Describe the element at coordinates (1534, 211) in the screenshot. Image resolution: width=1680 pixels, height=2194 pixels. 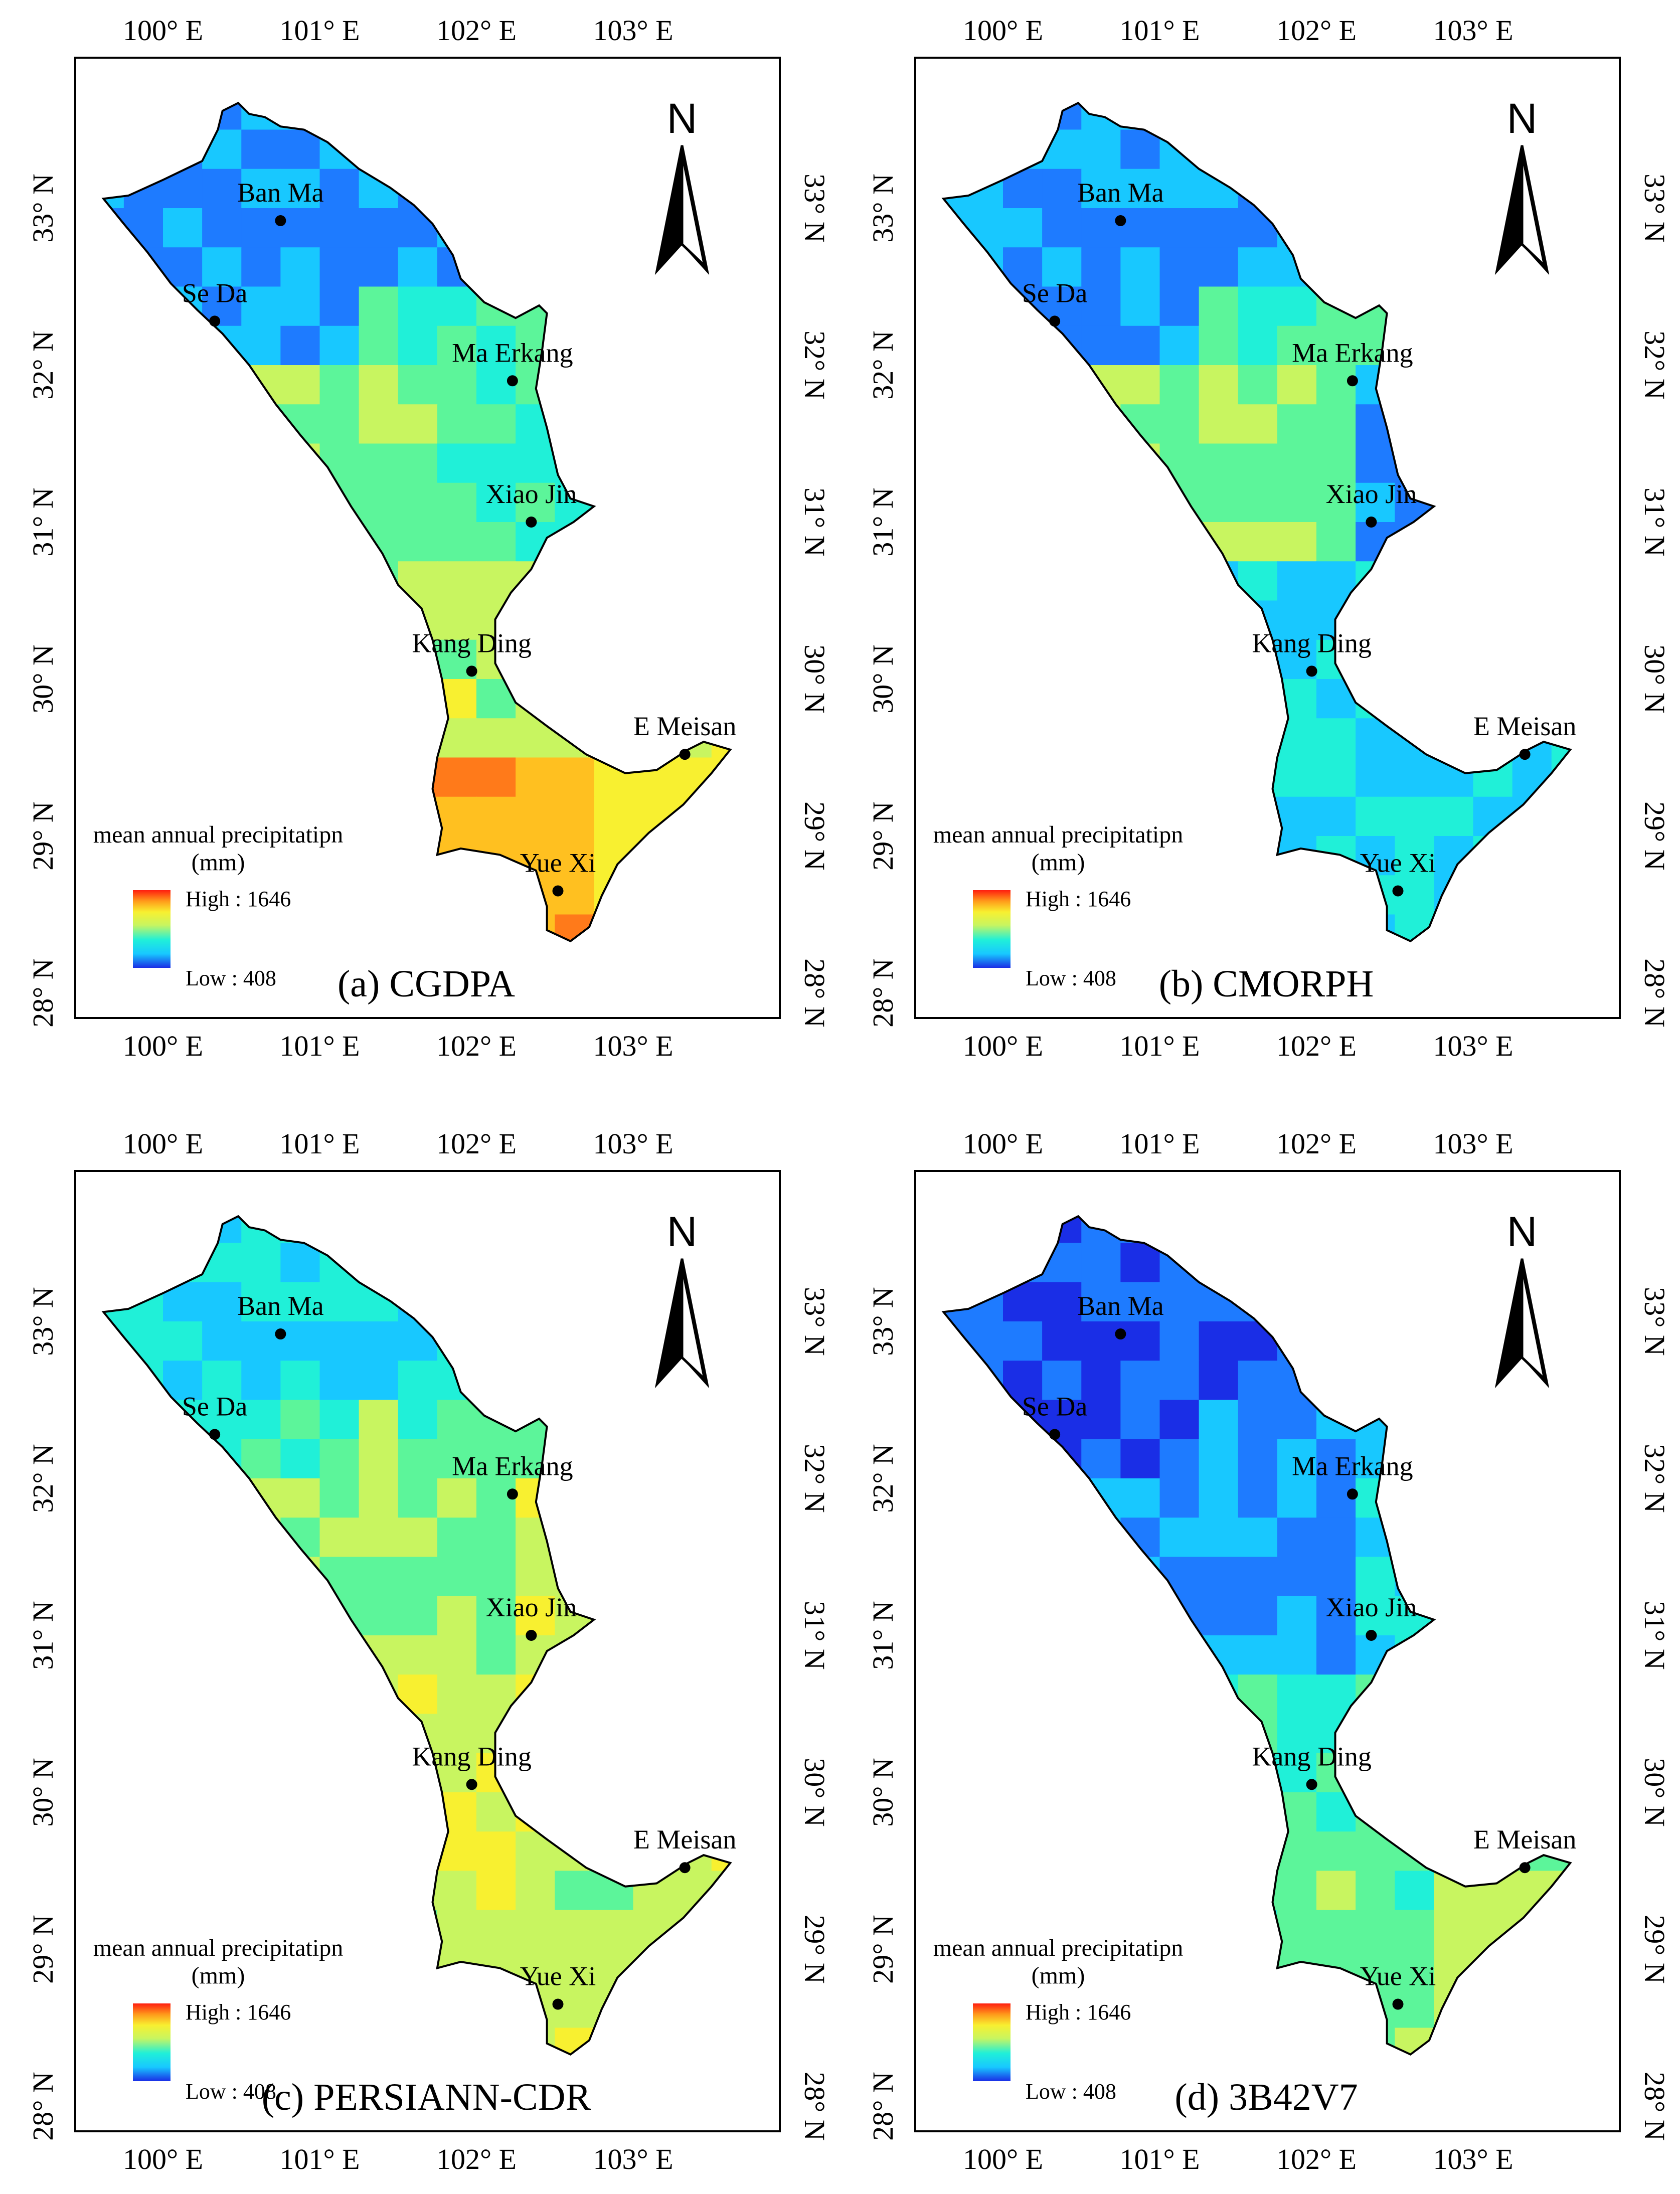
I see `north-arrow-half-icon` at that location.